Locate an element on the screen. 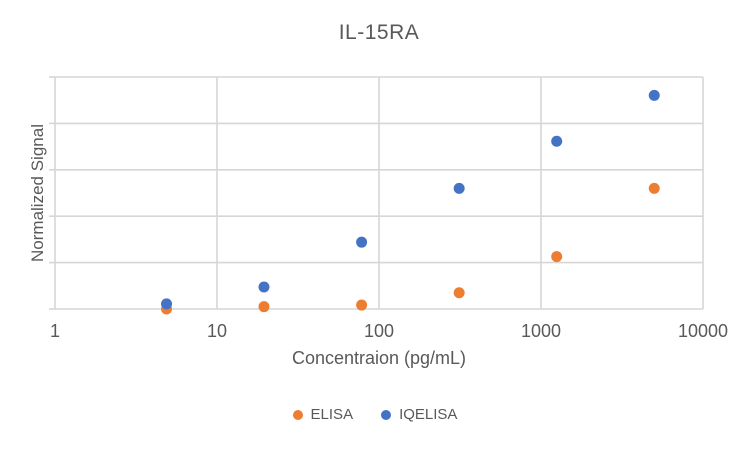 This screenshot has width=750, height=449. legend-label: IQELISA is located at coordinates (428, 414).